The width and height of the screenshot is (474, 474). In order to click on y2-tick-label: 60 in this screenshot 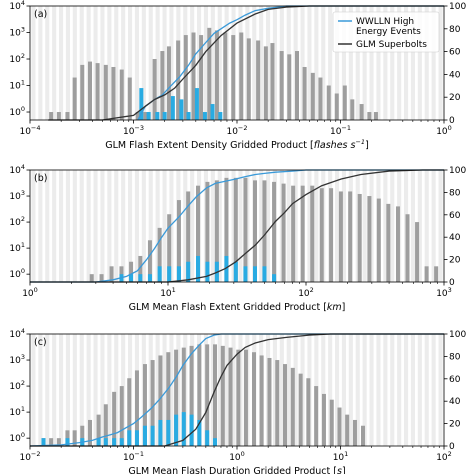, I will do `click(455, 53)`.